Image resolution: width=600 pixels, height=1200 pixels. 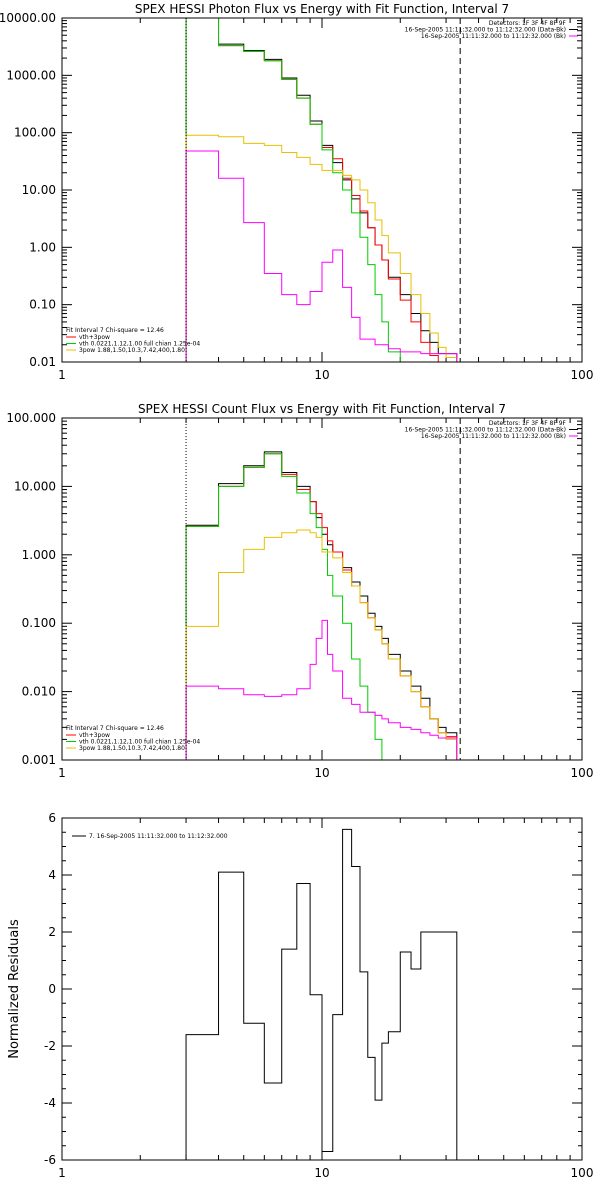 I want to click on y-axis-label: Normalized Residuals, so click(x=14, y=989).